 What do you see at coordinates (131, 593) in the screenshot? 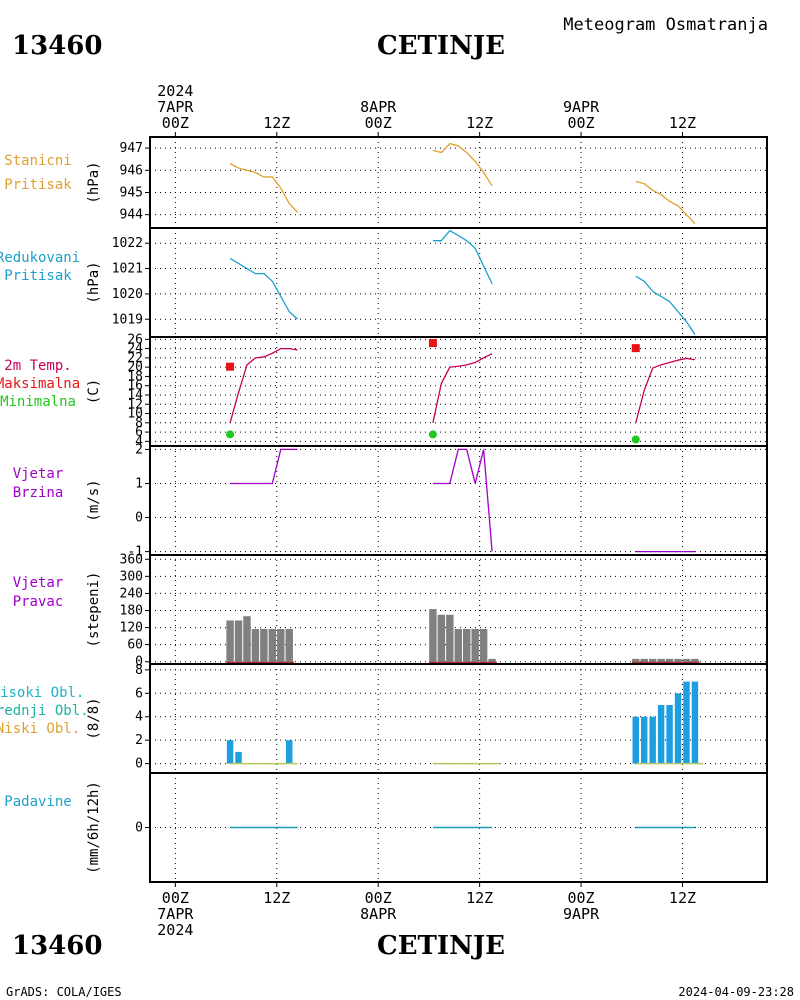
I see `ytick-label: 240` at bounding box center [131, 593].